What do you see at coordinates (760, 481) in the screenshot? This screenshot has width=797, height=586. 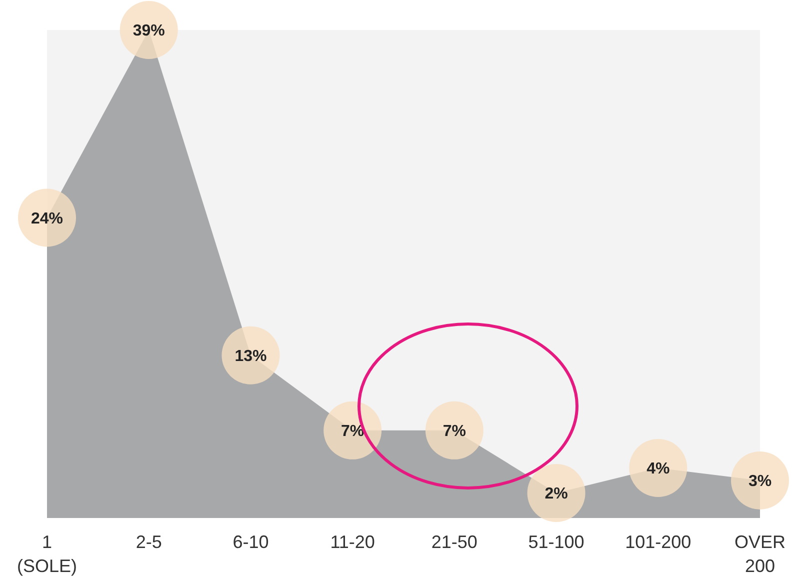 I see `data-label: 3%` at bounding box center [760, 481].